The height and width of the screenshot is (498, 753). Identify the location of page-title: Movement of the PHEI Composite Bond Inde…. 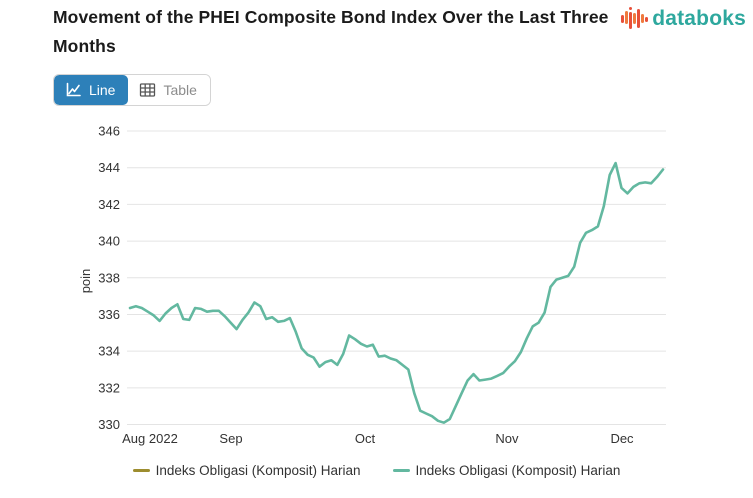
(331, 31).